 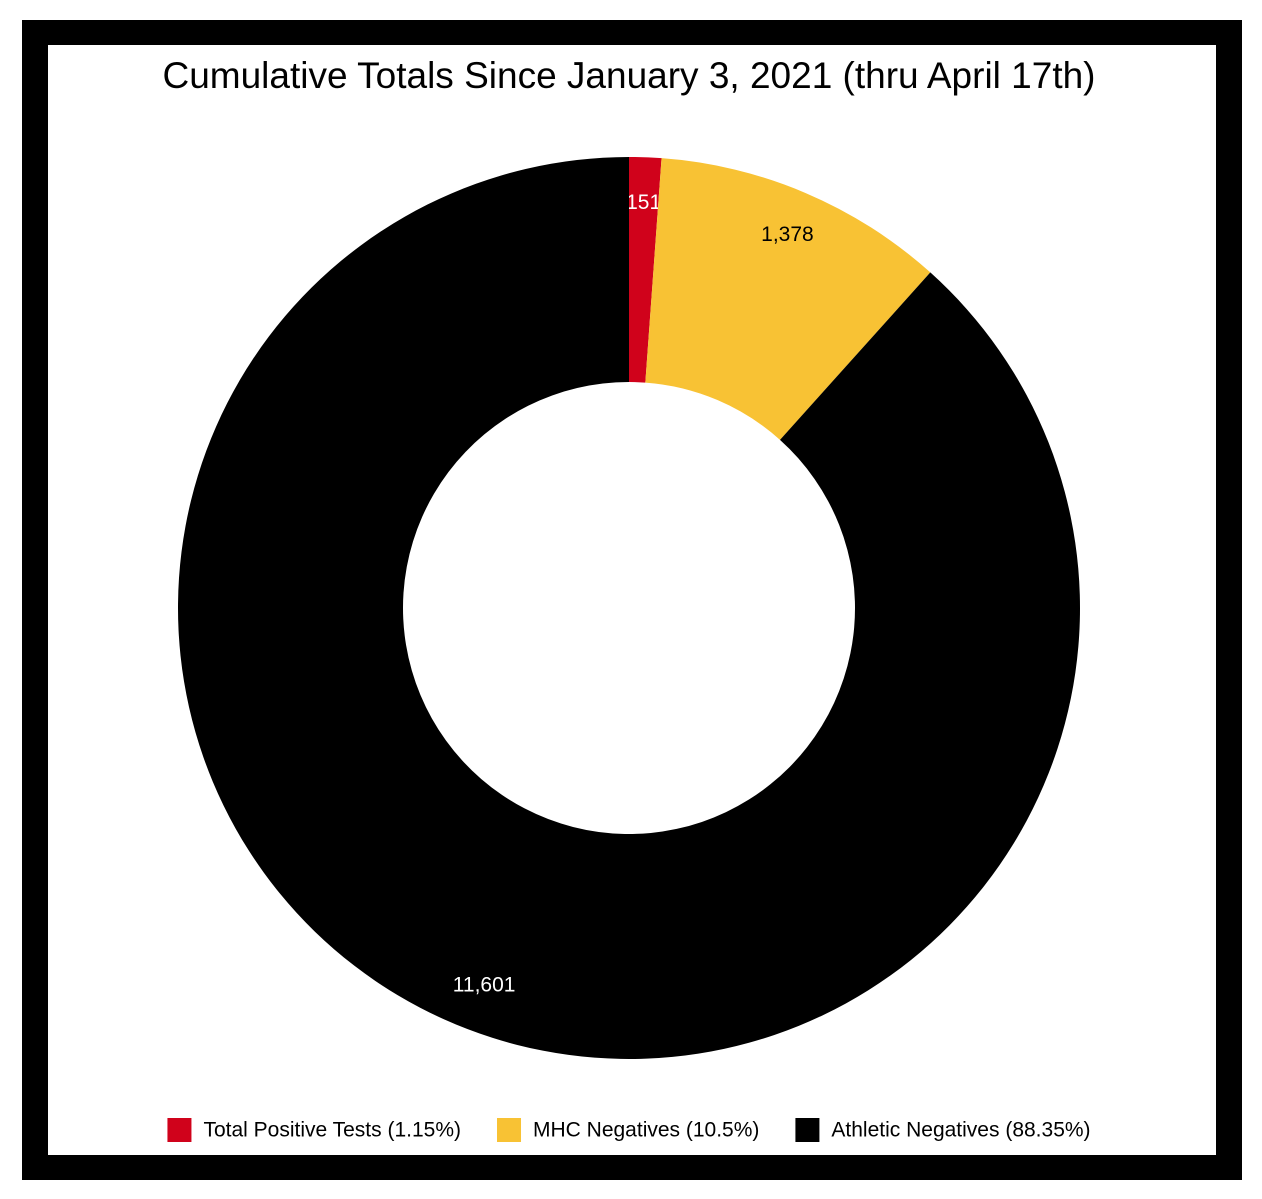 What do you see at coordinates (646, 1130) in the screenshot?
I see `legend-label: MHC Negatives (10.5%)` at bounding box center [646, 1130].